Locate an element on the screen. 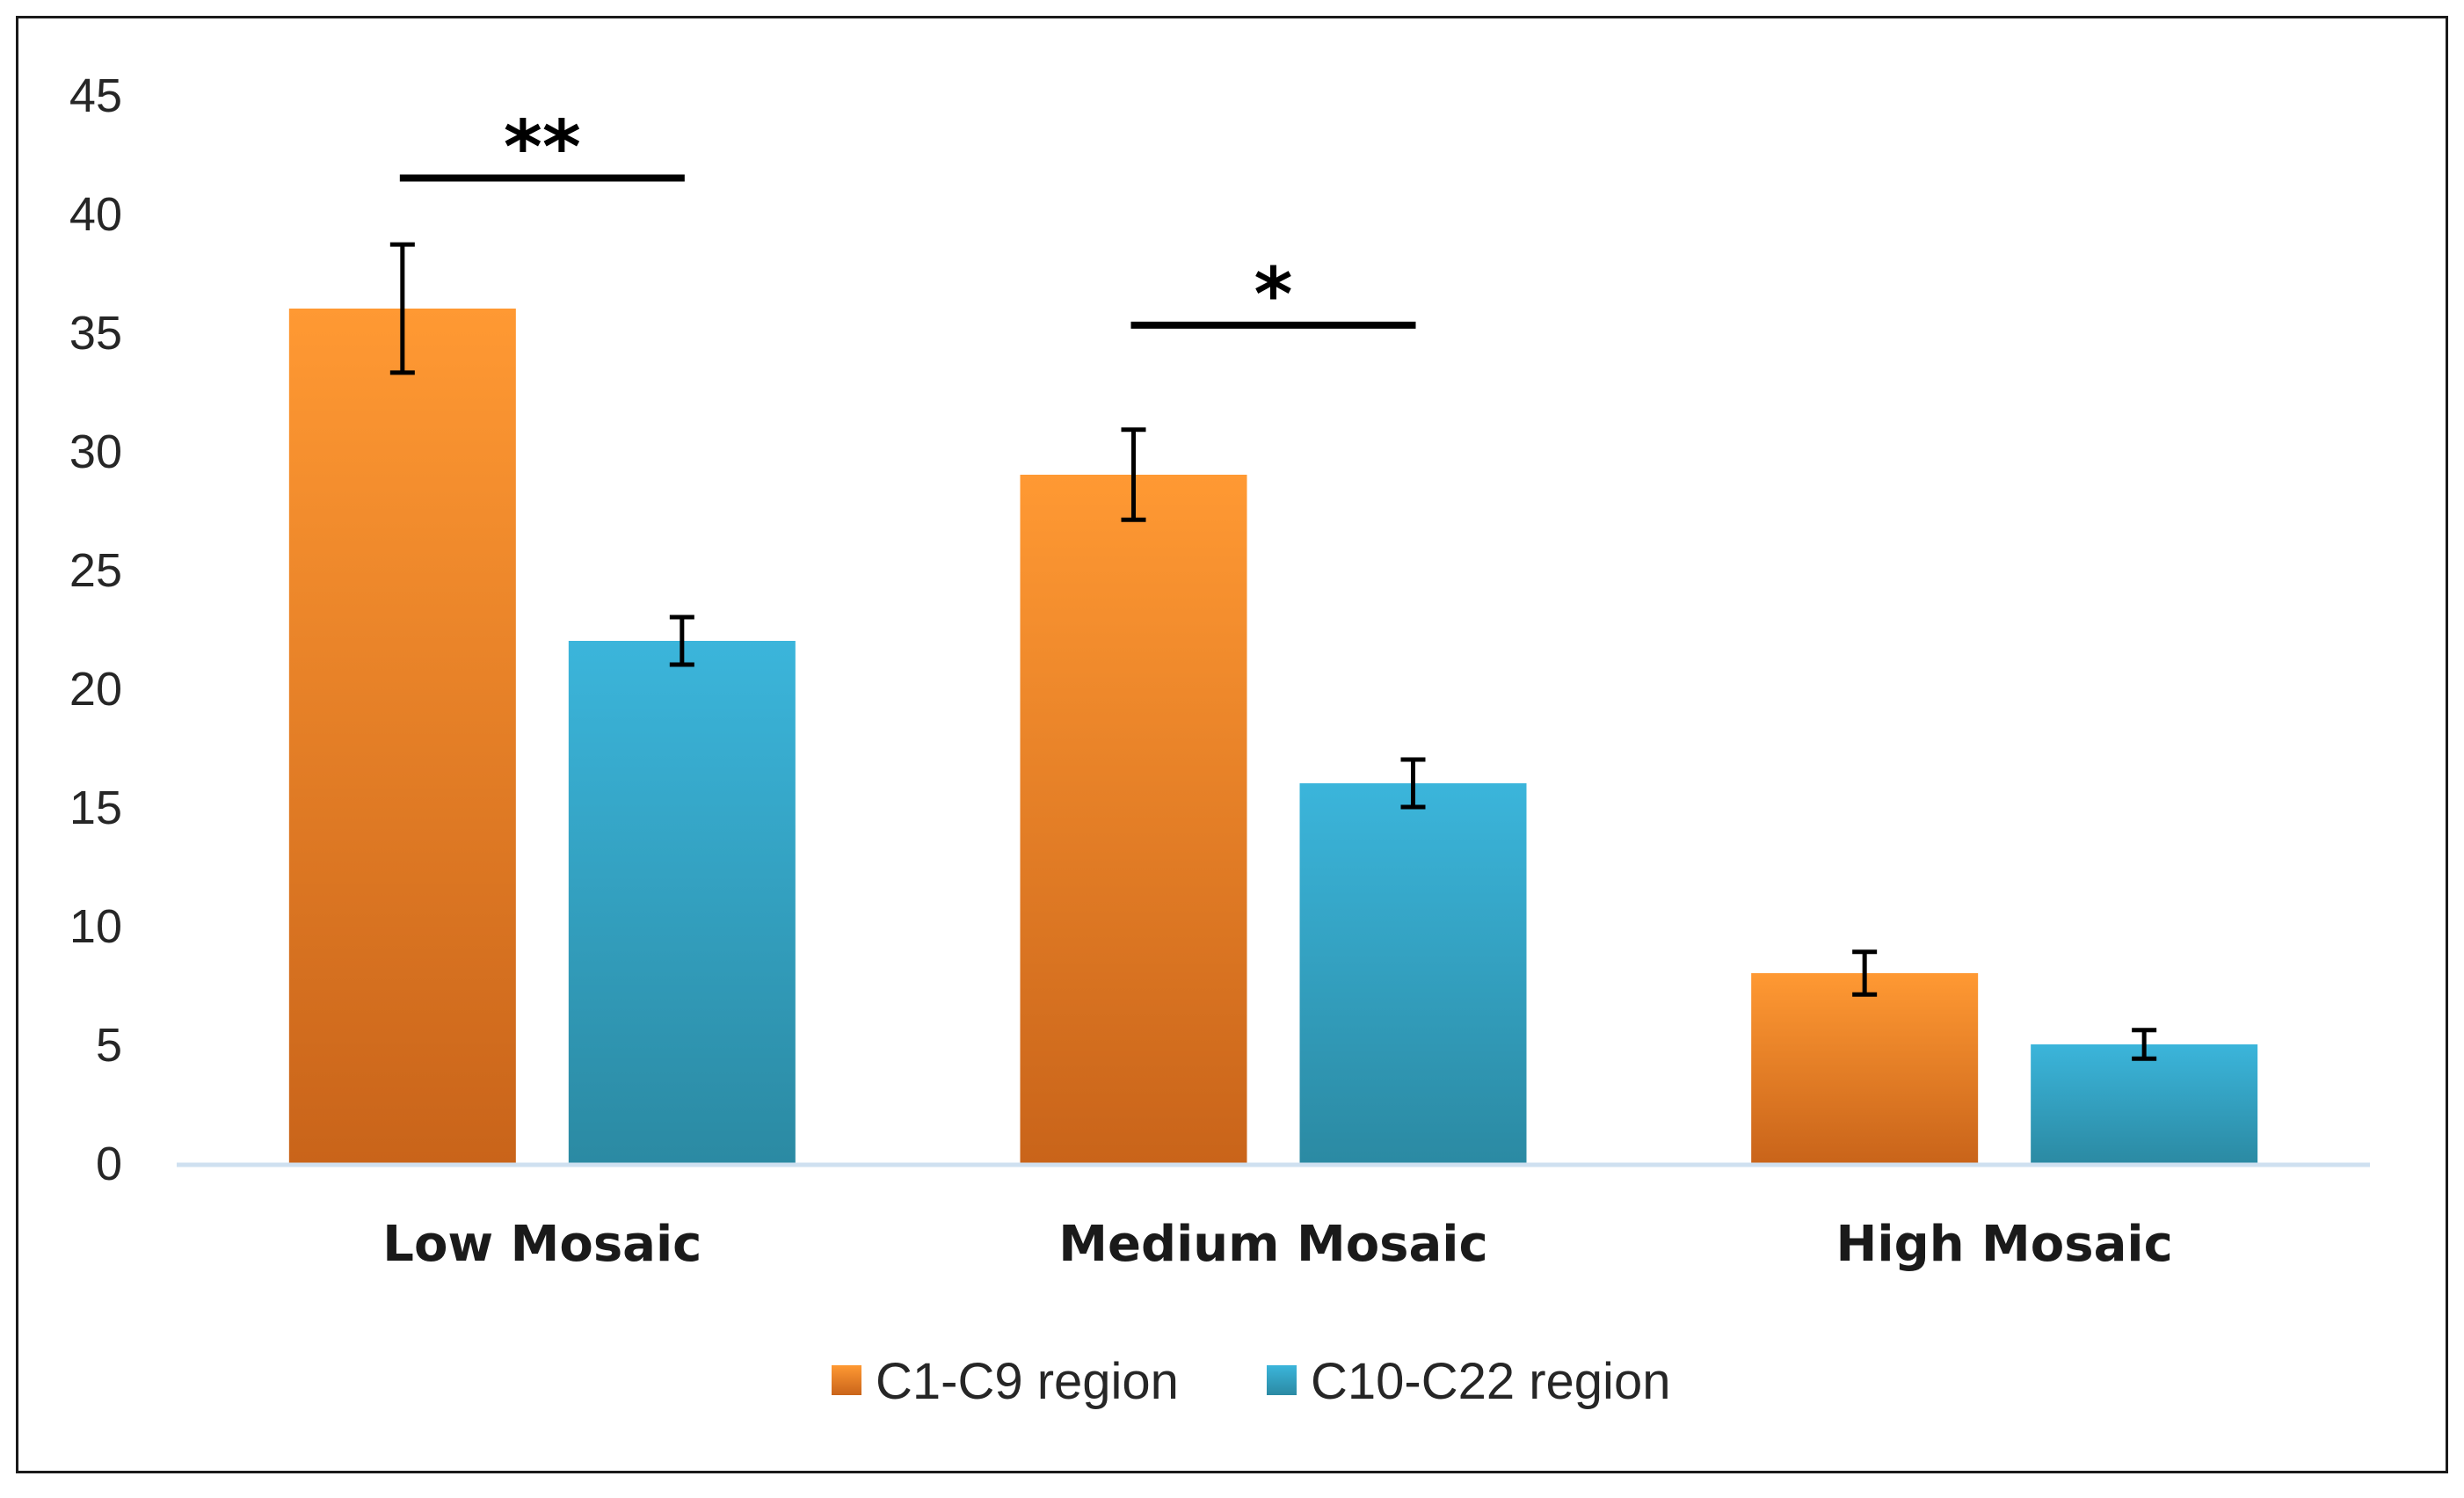 Image resolution: width=2464 pixels, height=1498 pixels. y-tick-label: 15 is located at coordinates (95, 808).